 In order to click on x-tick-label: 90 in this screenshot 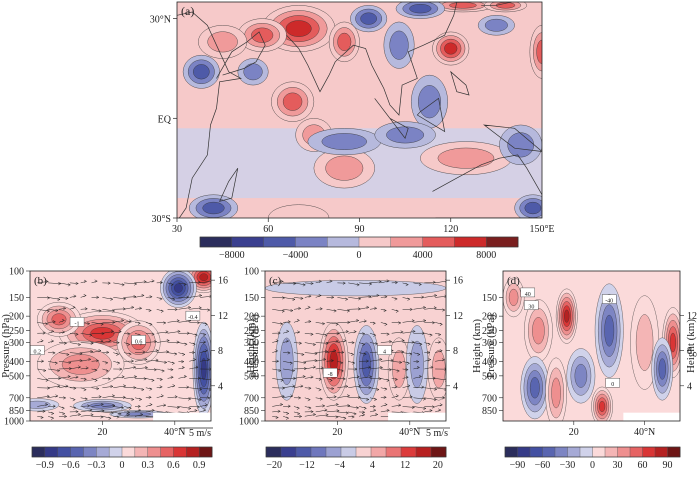, I will do `click(360, 229)`.